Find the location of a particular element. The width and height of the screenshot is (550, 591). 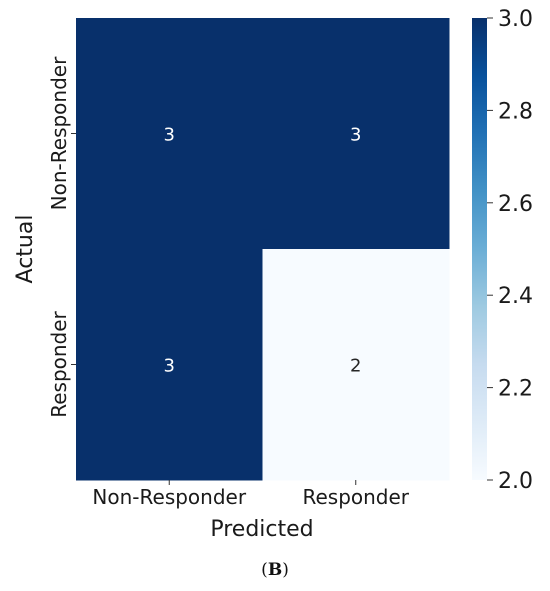

x-tick-label: Non-Responder is located at coordinates (169, 497).